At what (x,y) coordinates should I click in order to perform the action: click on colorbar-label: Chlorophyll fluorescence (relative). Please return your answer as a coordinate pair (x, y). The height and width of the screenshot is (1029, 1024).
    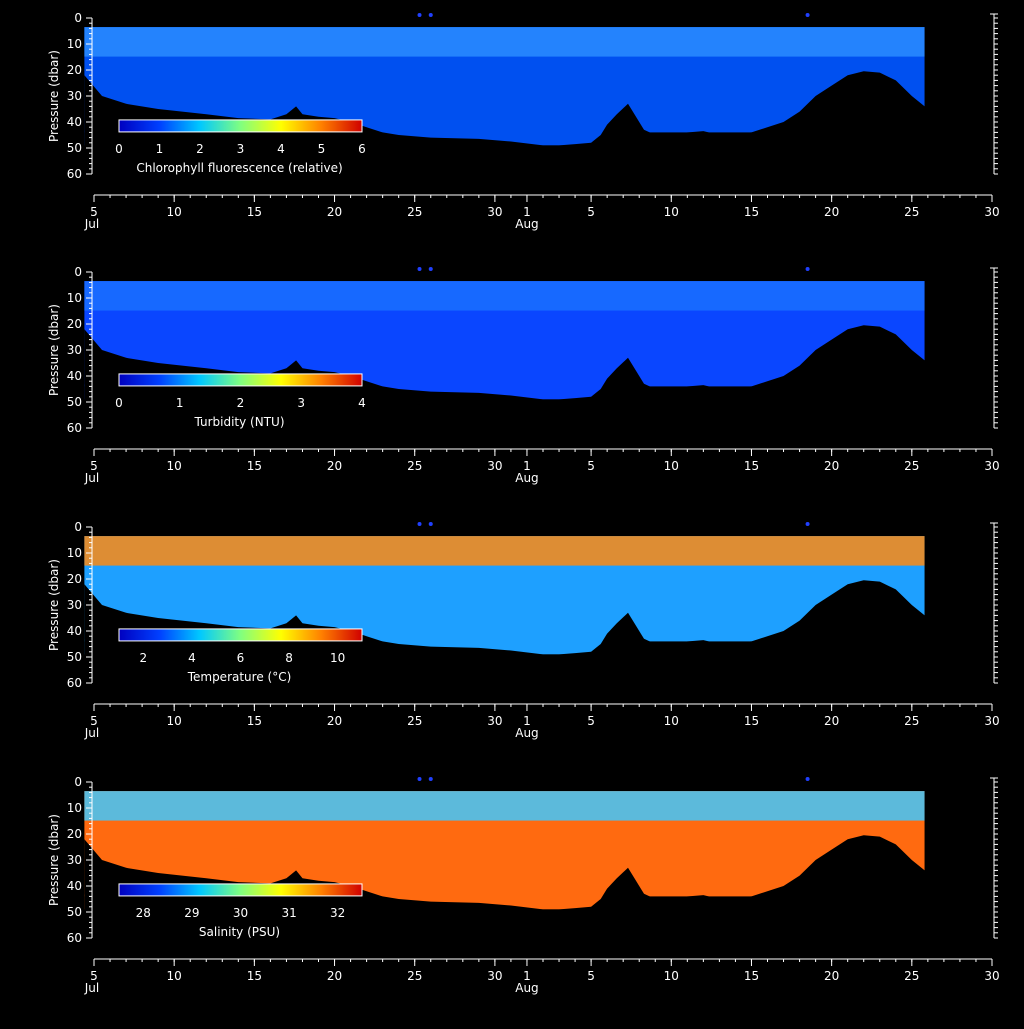
    Looking at the image, I should click on (239, 168).